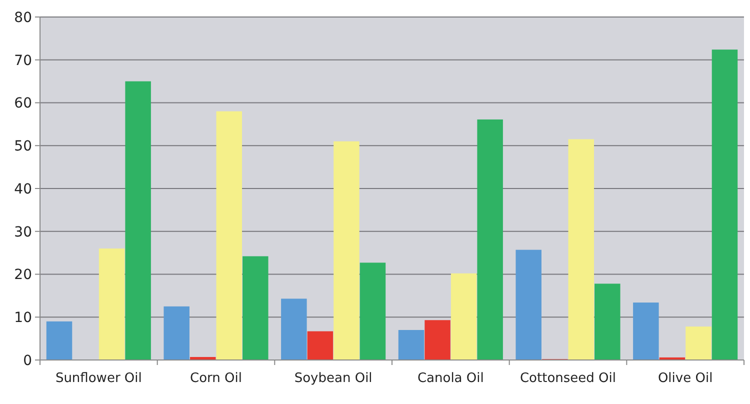  Describe the element at coordinates (568, 378) in the screenshot. I see `x-tick-label: Cottonseed Oil` at that location.